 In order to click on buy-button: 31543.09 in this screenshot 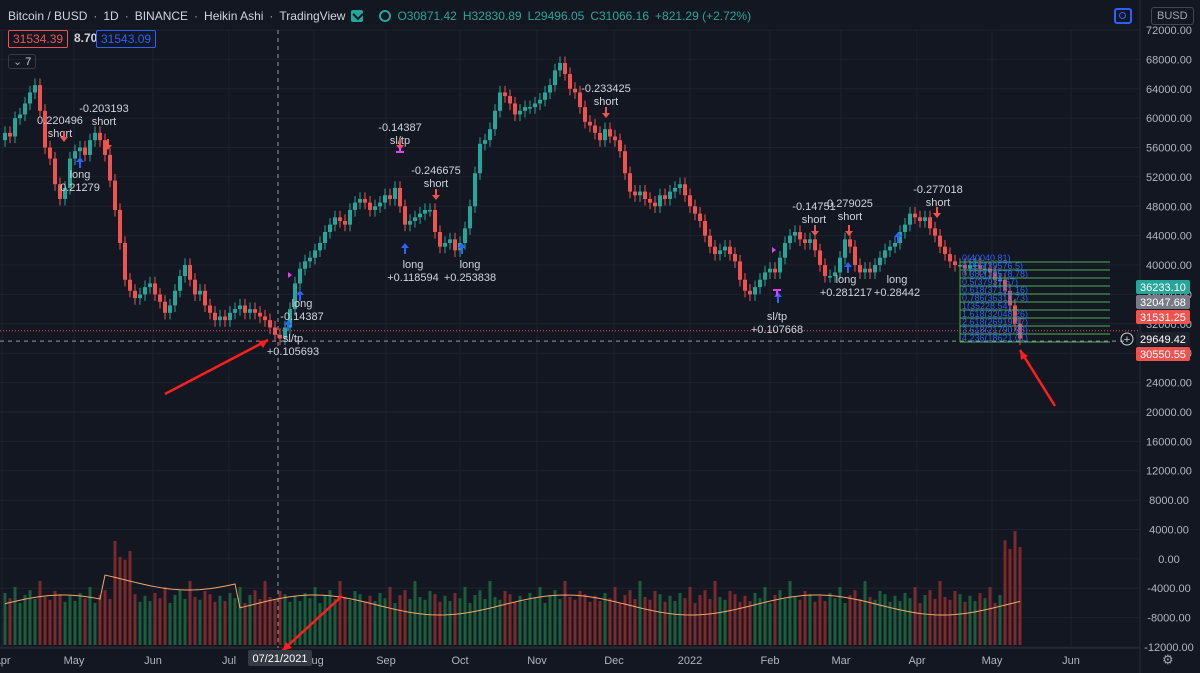, I will do `click(126, 39)`.